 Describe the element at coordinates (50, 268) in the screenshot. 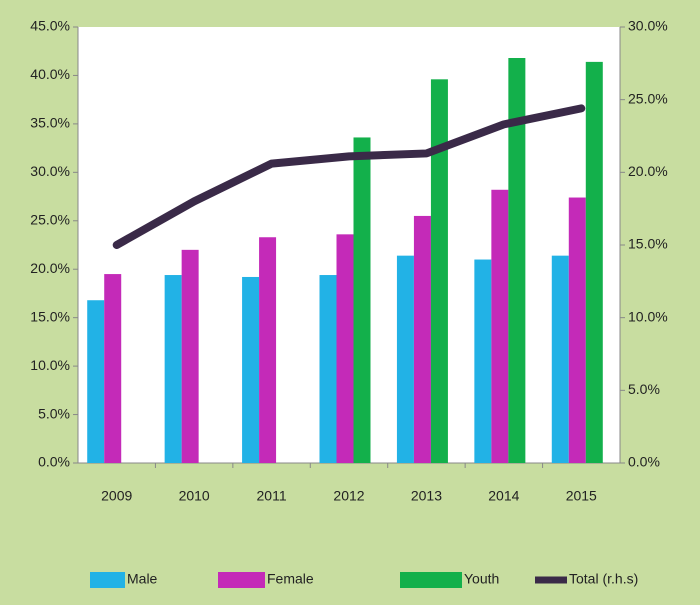

I see `y-tick-label: 20.0%` at that location.